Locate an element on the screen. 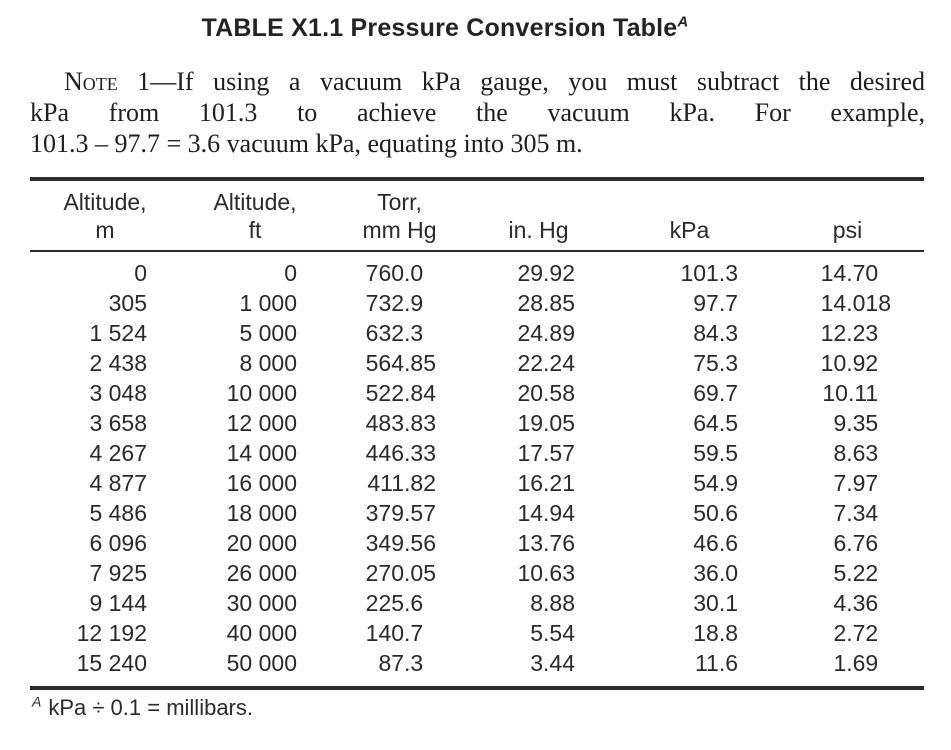  table-row: 2 438 8 000 564.85 22.24 75.3 10.92 is located at coordinates (477, 363).